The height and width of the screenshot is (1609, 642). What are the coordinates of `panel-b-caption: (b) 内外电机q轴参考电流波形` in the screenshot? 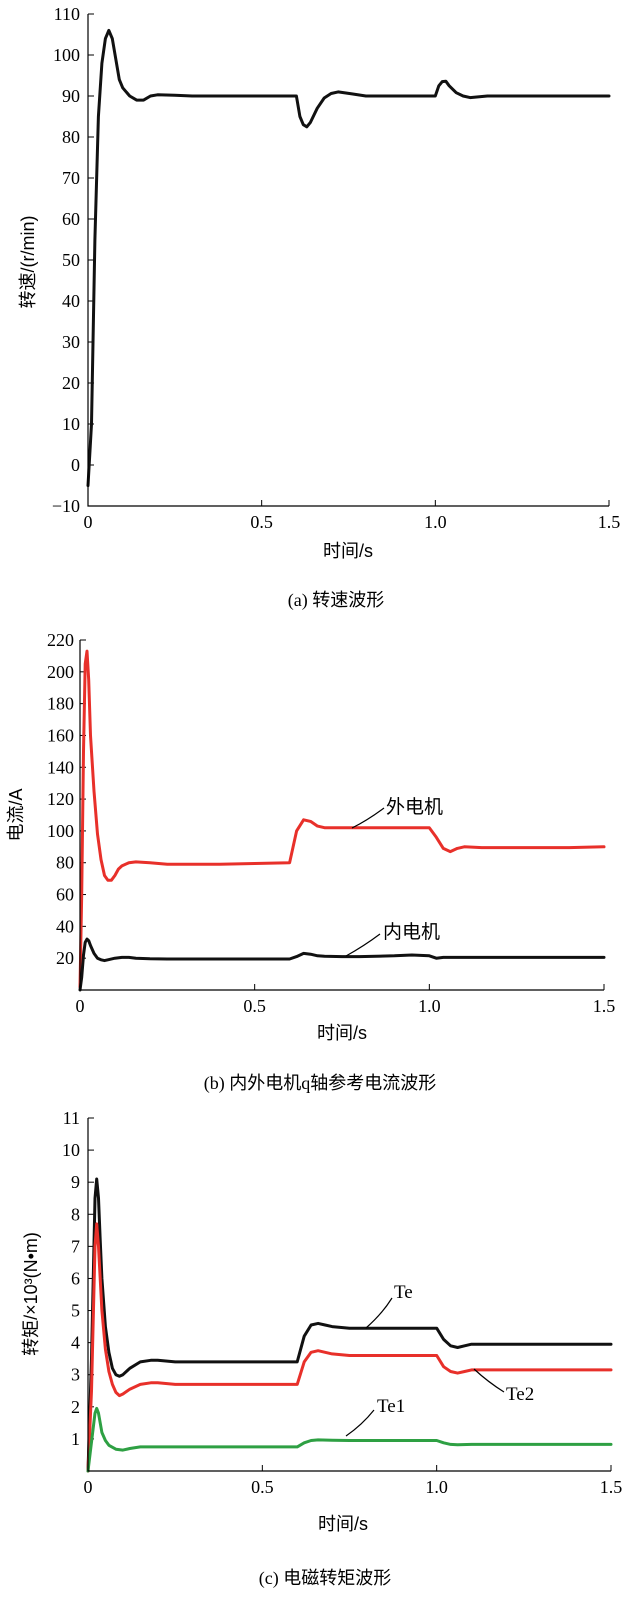 It's located at (320, 1083).